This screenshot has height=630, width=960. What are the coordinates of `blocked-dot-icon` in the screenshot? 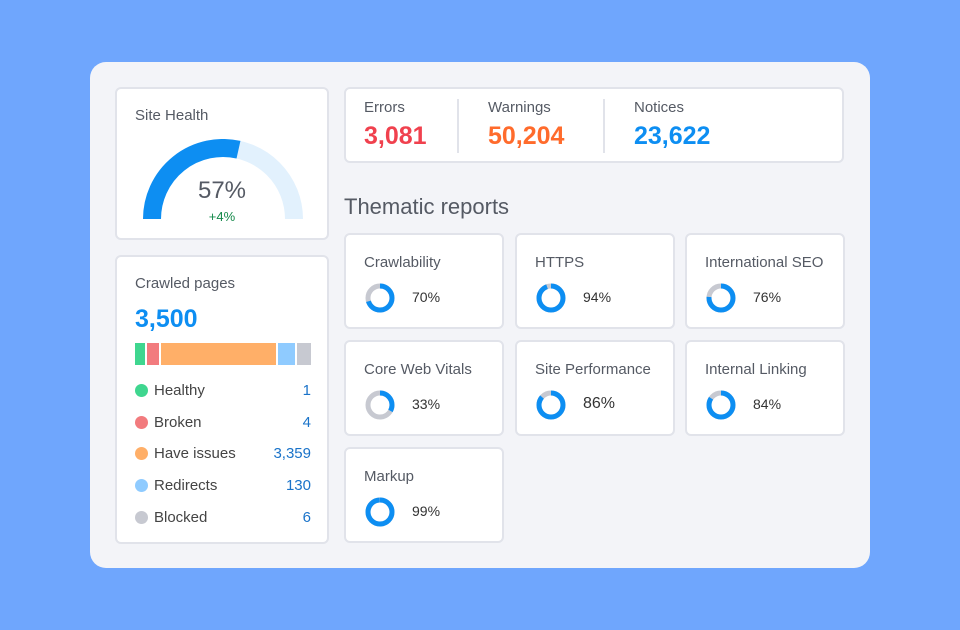 It's located at (141, 517).